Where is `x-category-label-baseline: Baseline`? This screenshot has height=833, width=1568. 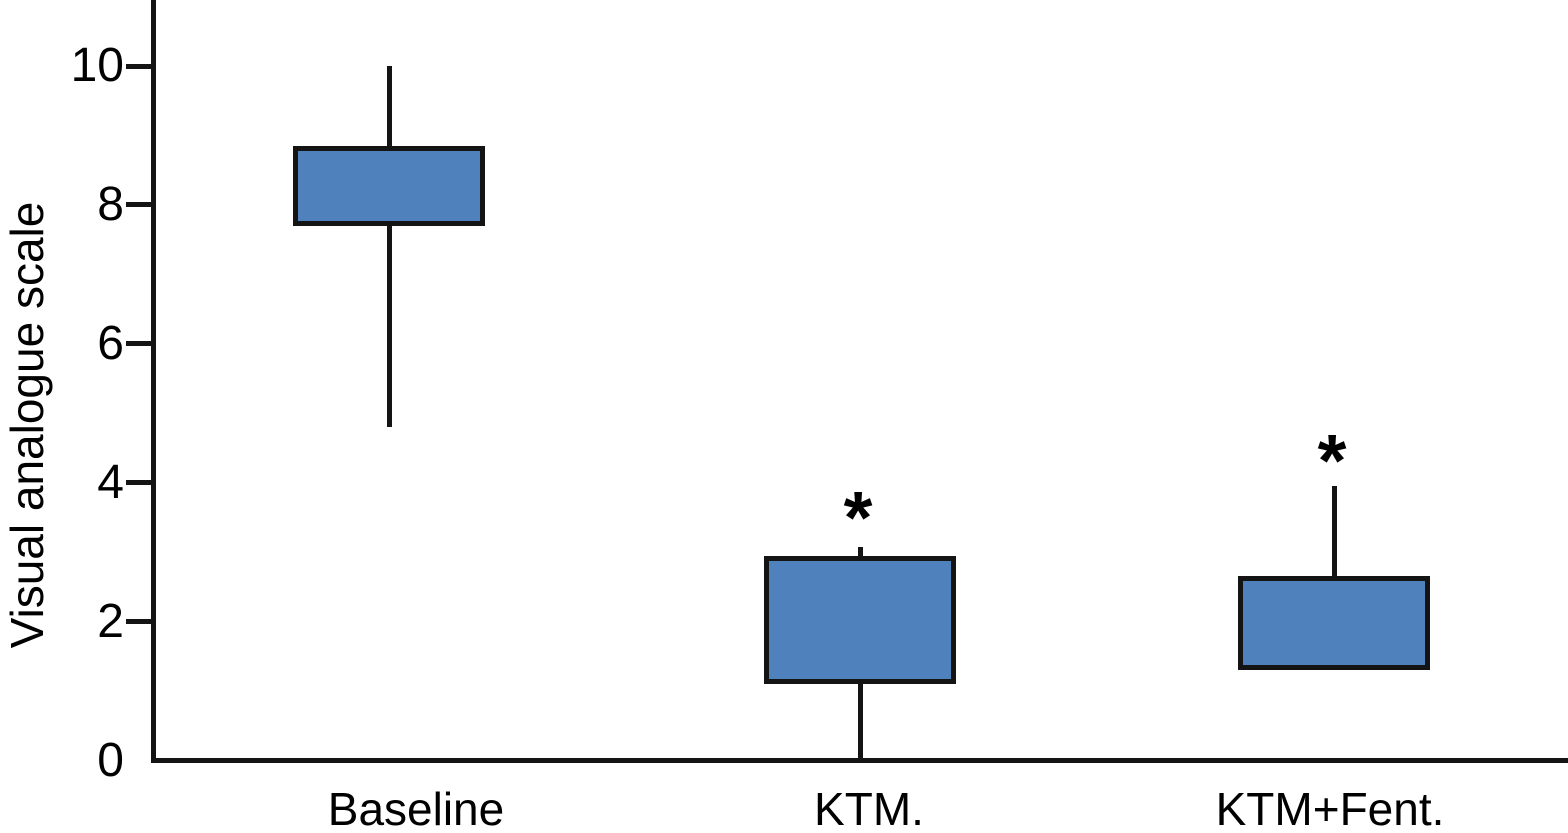 x-category-label-baseline: Baseline is located at coordinates (416, 808).